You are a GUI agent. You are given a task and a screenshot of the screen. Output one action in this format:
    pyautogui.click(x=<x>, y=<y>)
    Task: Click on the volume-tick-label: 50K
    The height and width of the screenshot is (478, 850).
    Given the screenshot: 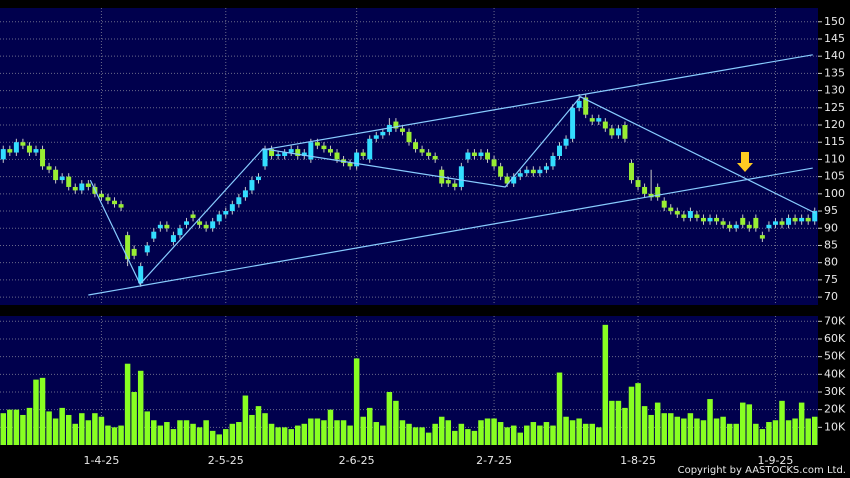 What is the action you would take?
    pyautogui.click(x=835, y=356)
    